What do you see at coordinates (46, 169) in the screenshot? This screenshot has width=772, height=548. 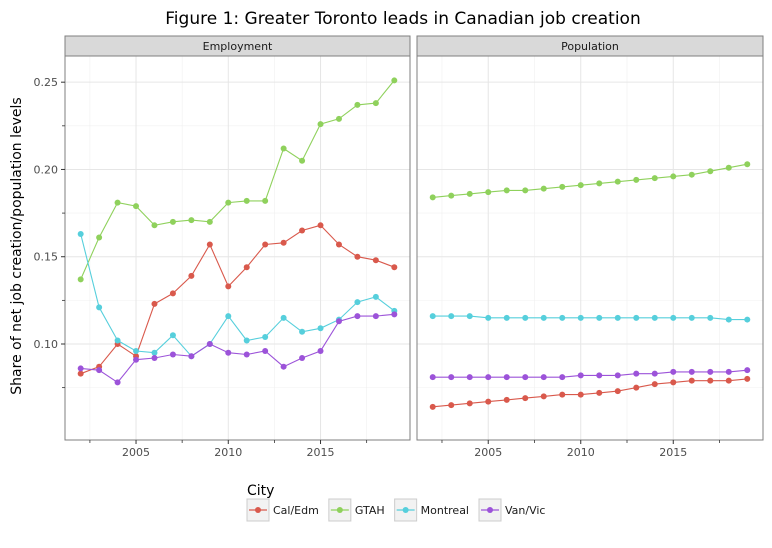 I see `y-tick-label: 0.20` at bounding box center [46, 169].